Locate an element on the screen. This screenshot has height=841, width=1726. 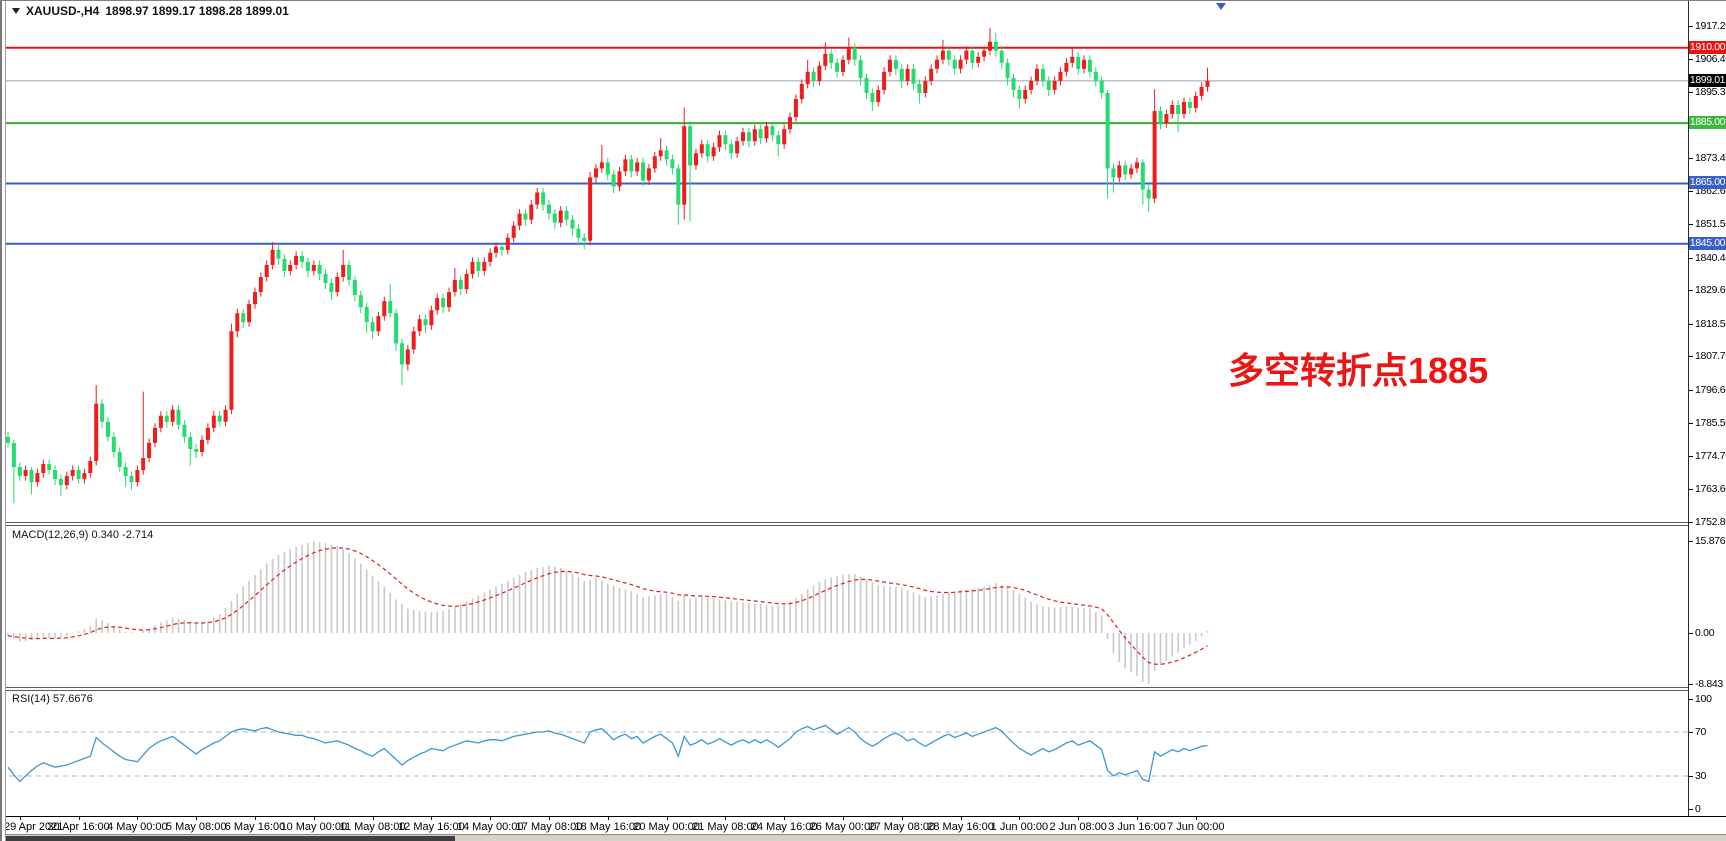
time-label: 1 Jun 00:00 is located at coordinates (1019, 827).